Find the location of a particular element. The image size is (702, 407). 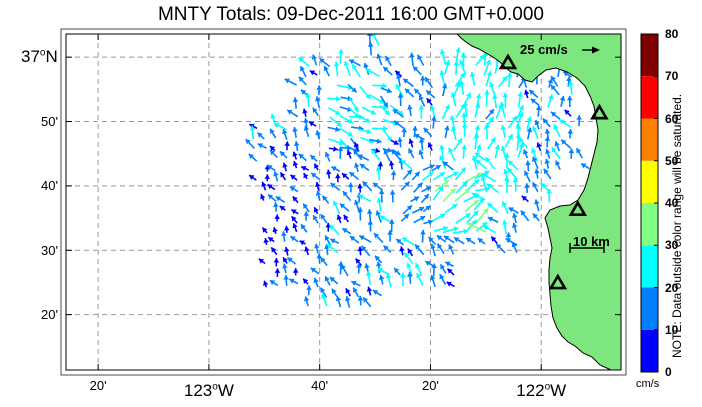

colorbar-tick-label: 10 is located at coordinates (672, 329).